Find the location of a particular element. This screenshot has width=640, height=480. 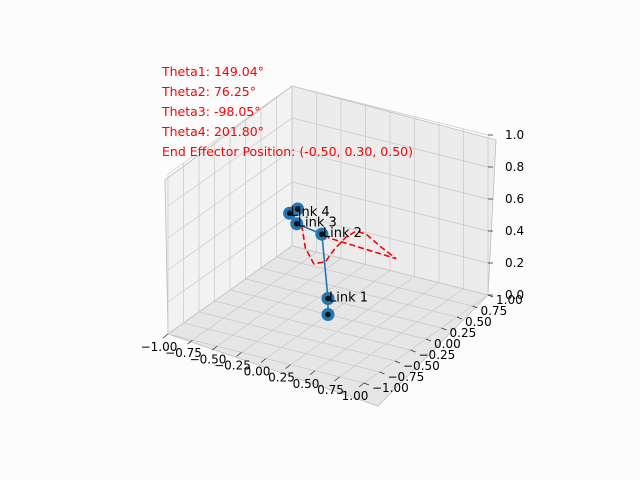

y-tick-label: 0.25 is located at coordinates (463, 333).